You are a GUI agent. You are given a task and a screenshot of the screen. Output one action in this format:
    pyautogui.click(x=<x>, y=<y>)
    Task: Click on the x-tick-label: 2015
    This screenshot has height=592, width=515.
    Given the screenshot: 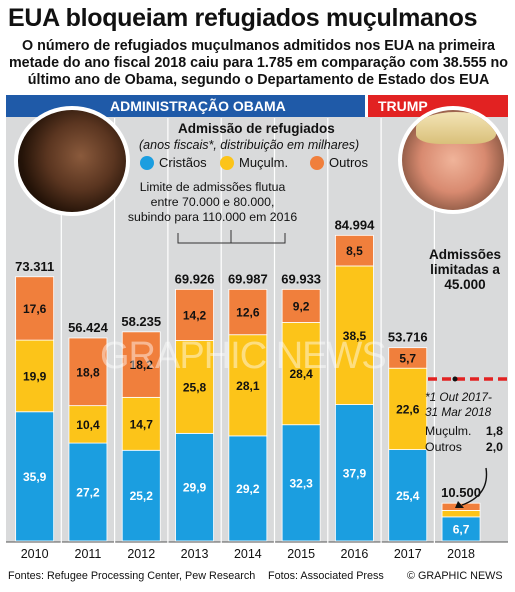 What is the action you would take?
    pyautogui.click(x=301, y=554)
    